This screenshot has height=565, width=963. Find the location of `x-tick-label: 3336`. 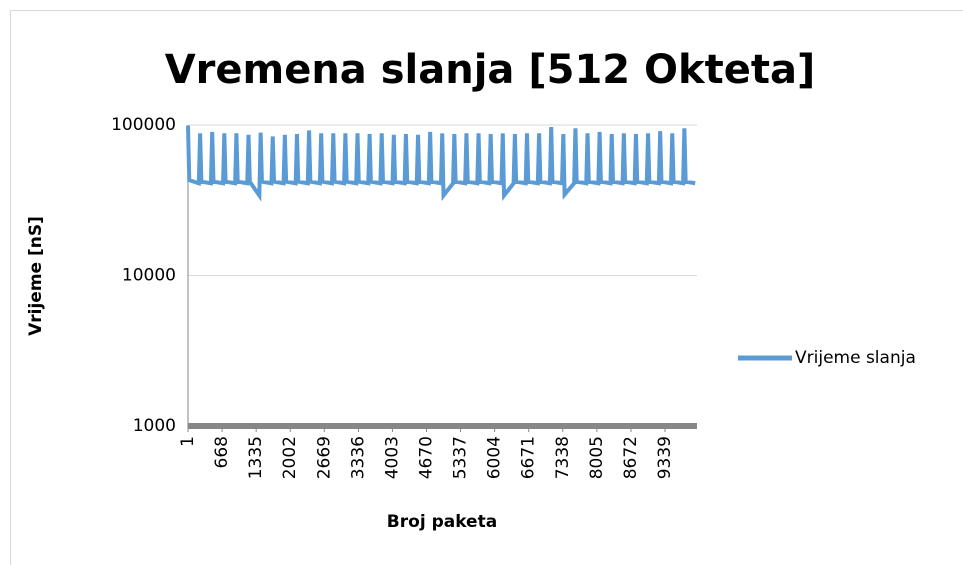

x-tick-label: 3336 is located at coordinates (358, 457).